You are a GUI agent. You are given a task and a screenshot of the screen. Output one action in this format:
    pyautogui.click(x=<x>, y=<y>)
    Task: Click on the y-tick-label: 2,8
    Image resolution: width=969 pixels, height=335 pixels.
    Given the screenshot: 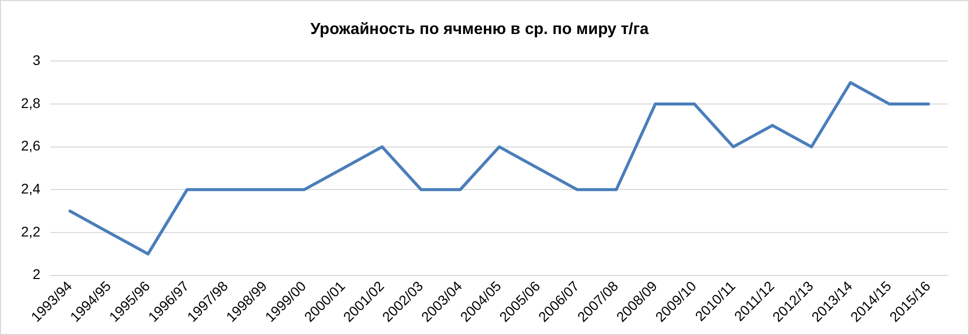 What is the action you would take?
    pyautogui.click(x=30, y=102)
    